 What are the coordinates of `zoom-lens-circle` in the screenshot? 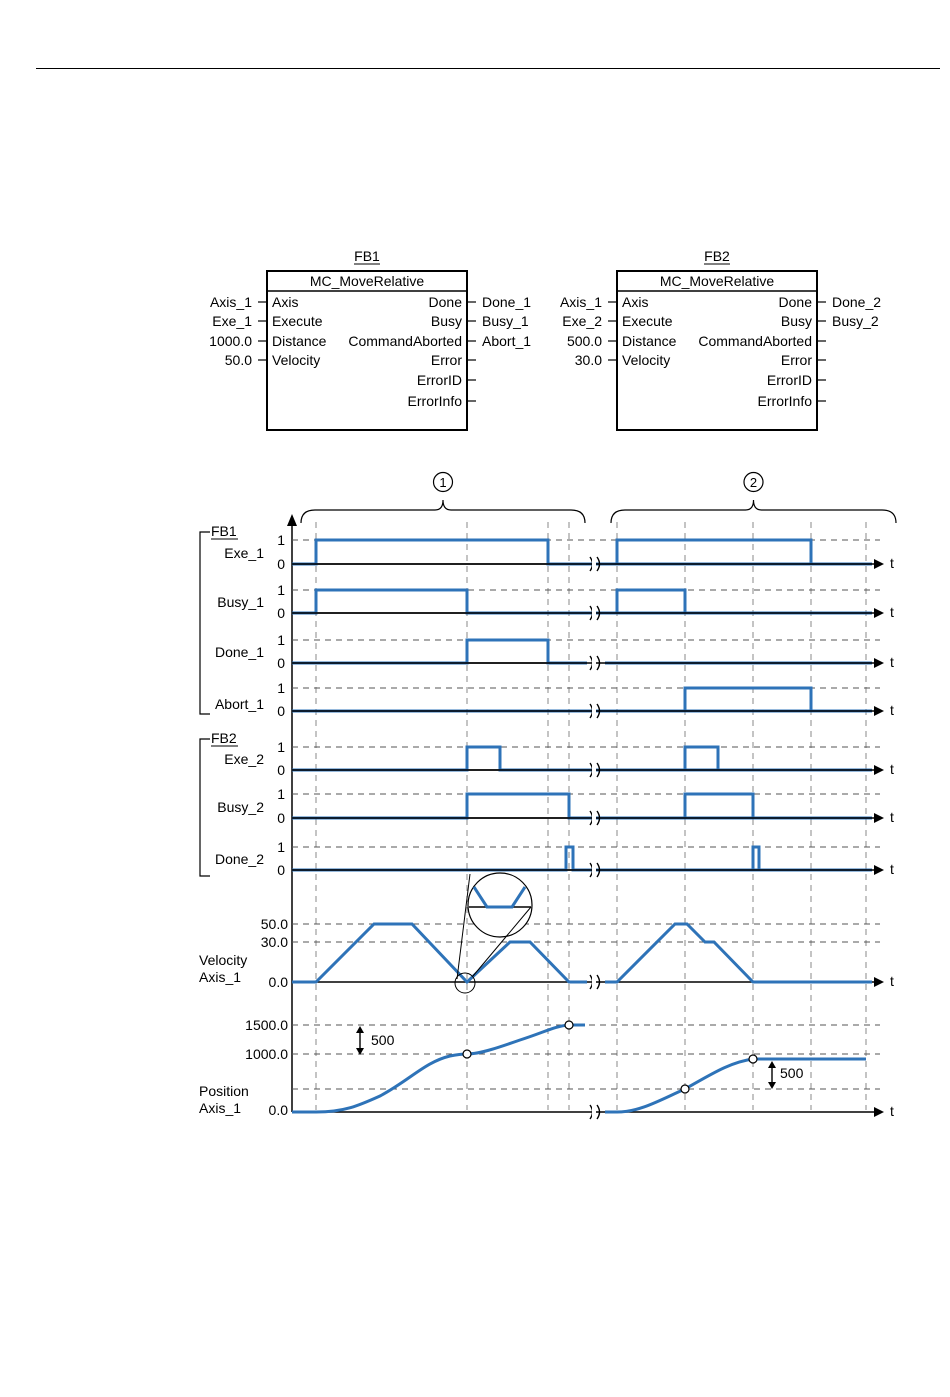 It's located at (500, 905).